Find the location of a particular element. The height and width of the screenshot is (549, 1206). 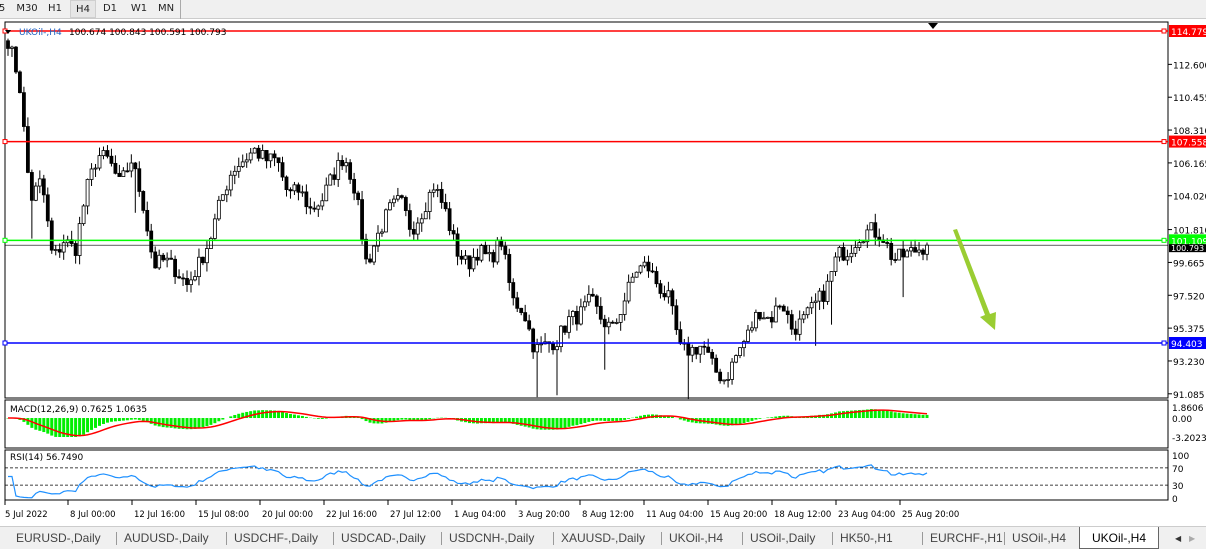

tab-eurusd-daily: EURUSD-,Daily is located at coordinates (58, 538).